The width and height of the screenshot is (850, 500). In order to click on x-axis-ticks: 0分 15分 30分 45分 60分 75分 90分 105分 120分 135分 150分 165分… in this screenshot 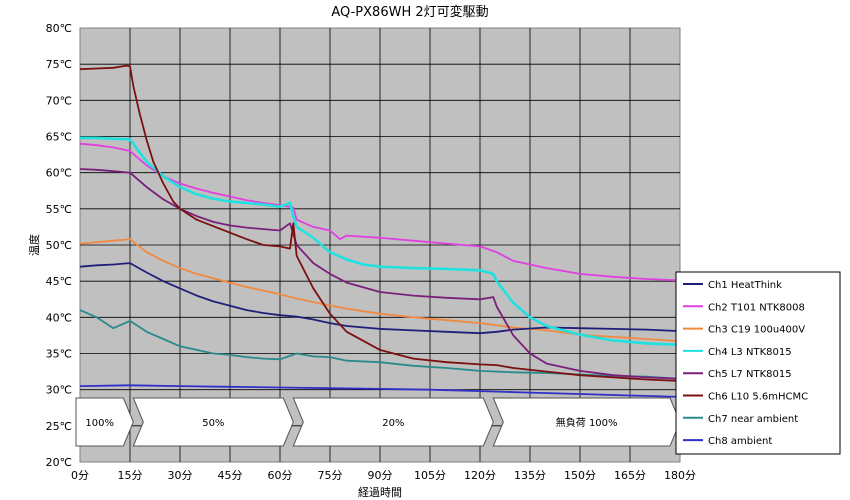, I will do `click(383, 475)`.